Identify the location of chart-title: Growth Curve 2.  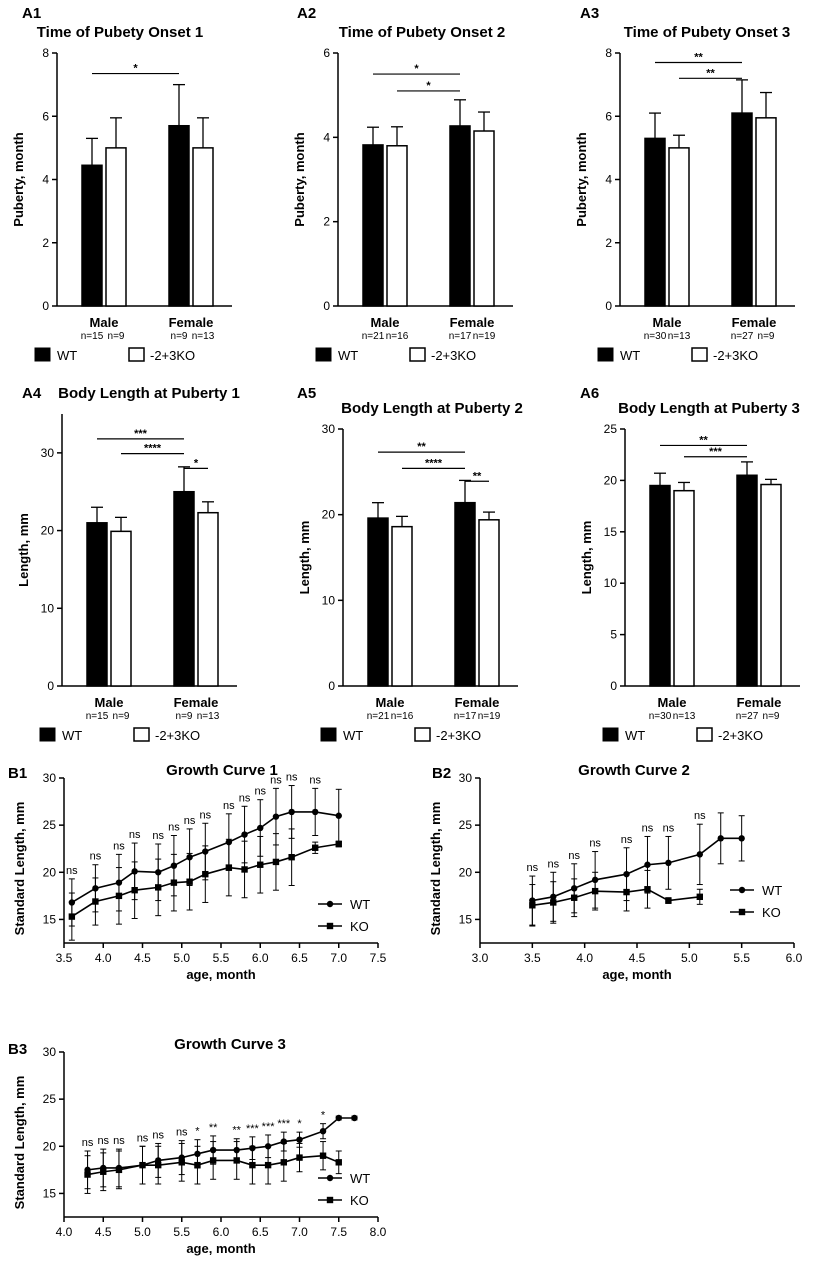
(634, 770).